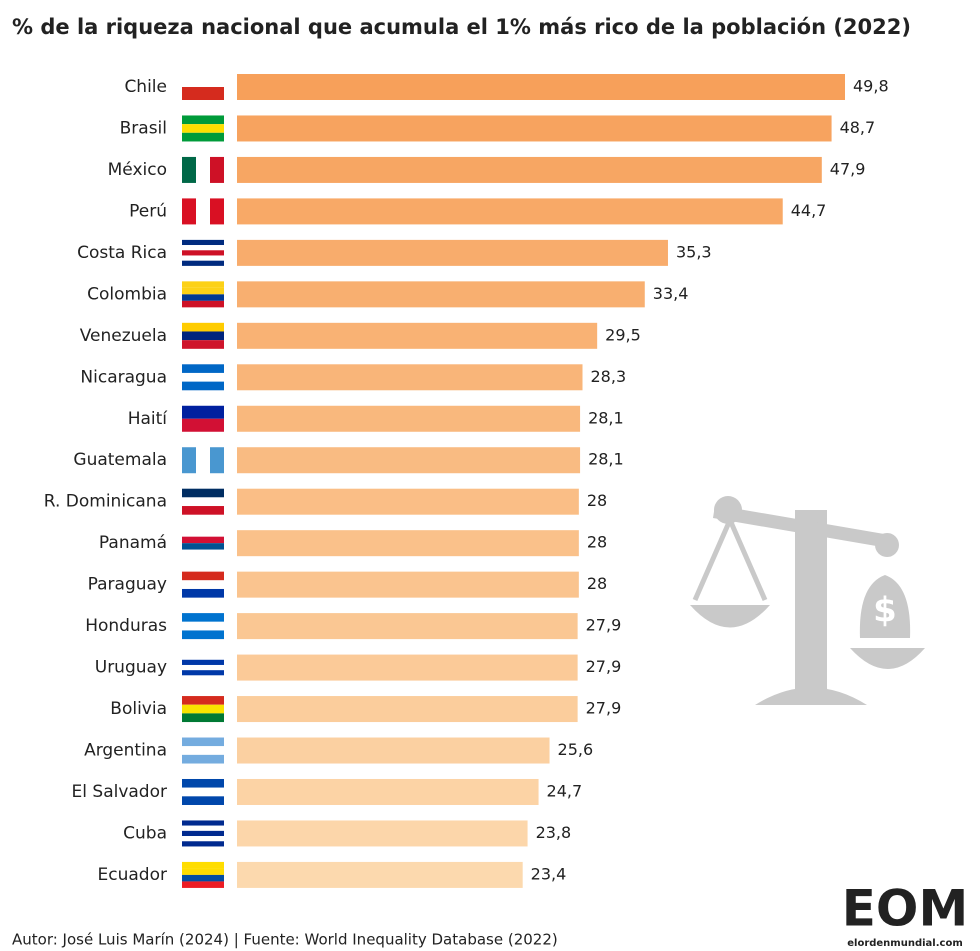 The width and height of the screenshot is (980, 951). I want to click on scale-icon: $, so click(807, 600).